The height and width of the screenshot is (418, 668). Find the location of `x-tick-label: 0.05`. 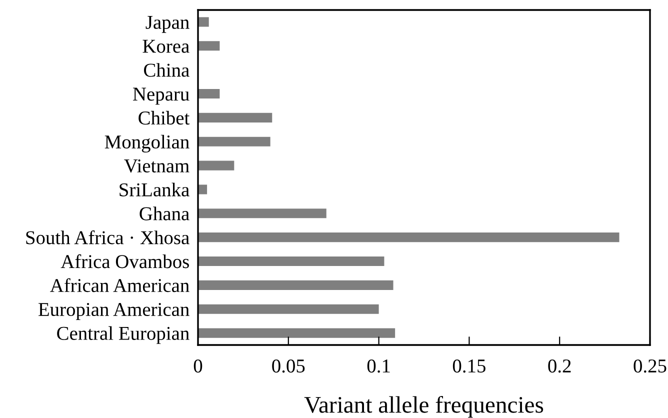

x-tick-label: 0.05 is located at coordinates (288, 366).